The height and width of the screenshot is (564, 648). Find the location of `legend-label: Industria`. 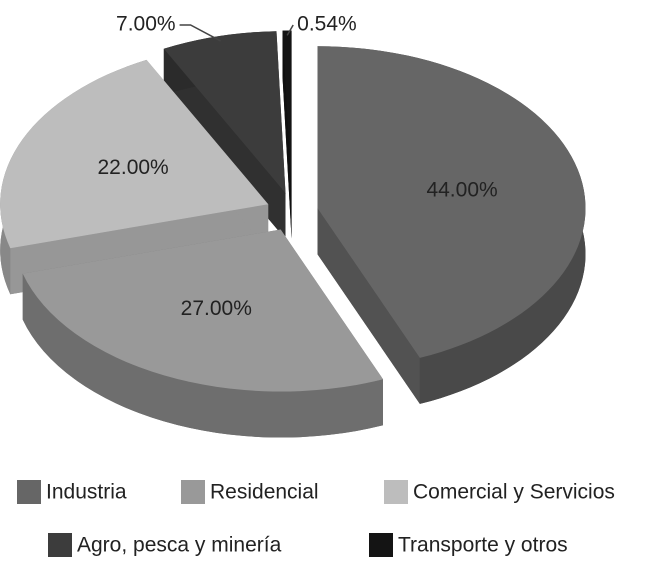

legend-label: Industria is located at coordinates (86, 492).